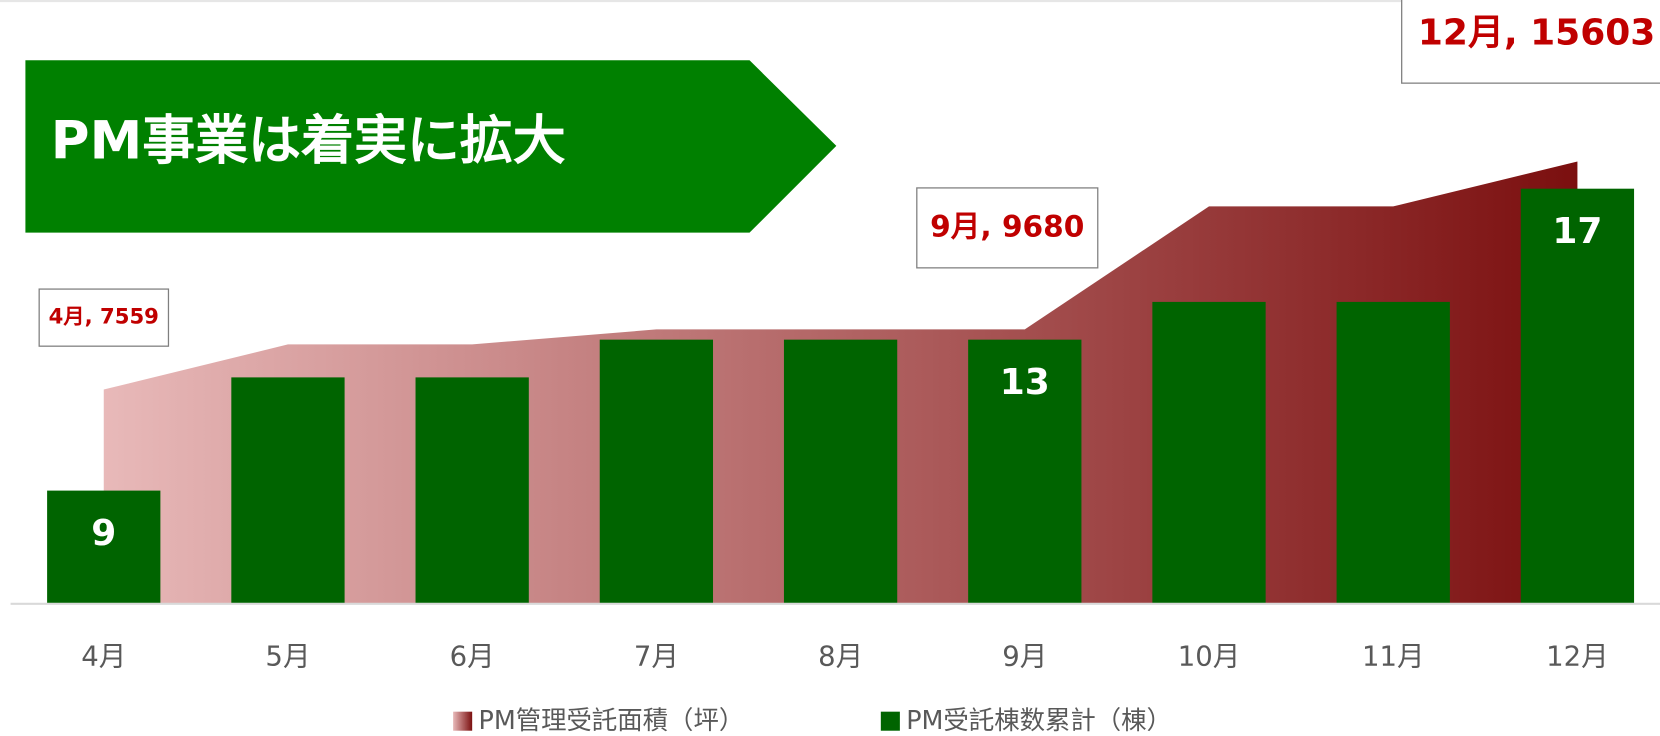  What do you see at coordinates (103, 657) in the screenshot?
I see `x-tick-label: 4月` at bounding box center [103, 657].